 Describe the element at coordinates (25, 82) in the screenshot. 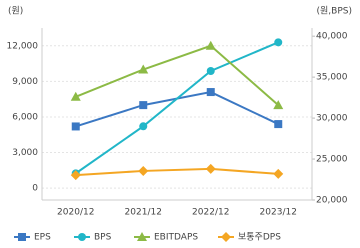

I see `y-tick-label: 9,000` at that location.